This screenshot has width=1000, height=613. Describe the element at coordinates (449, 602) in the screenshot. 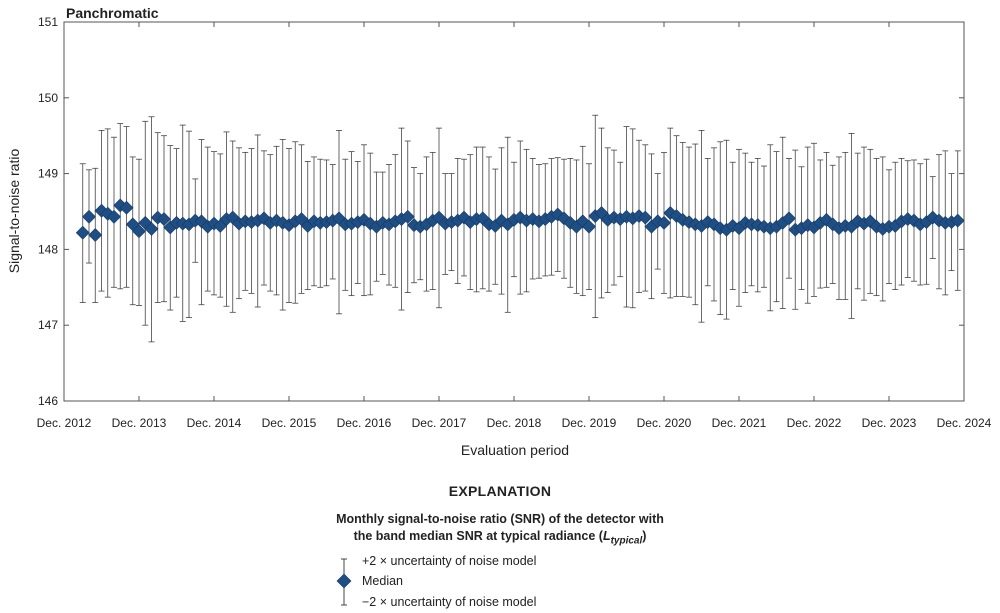

I see `legend-lower-label: −2 × uncertainty of noise model` at that location.